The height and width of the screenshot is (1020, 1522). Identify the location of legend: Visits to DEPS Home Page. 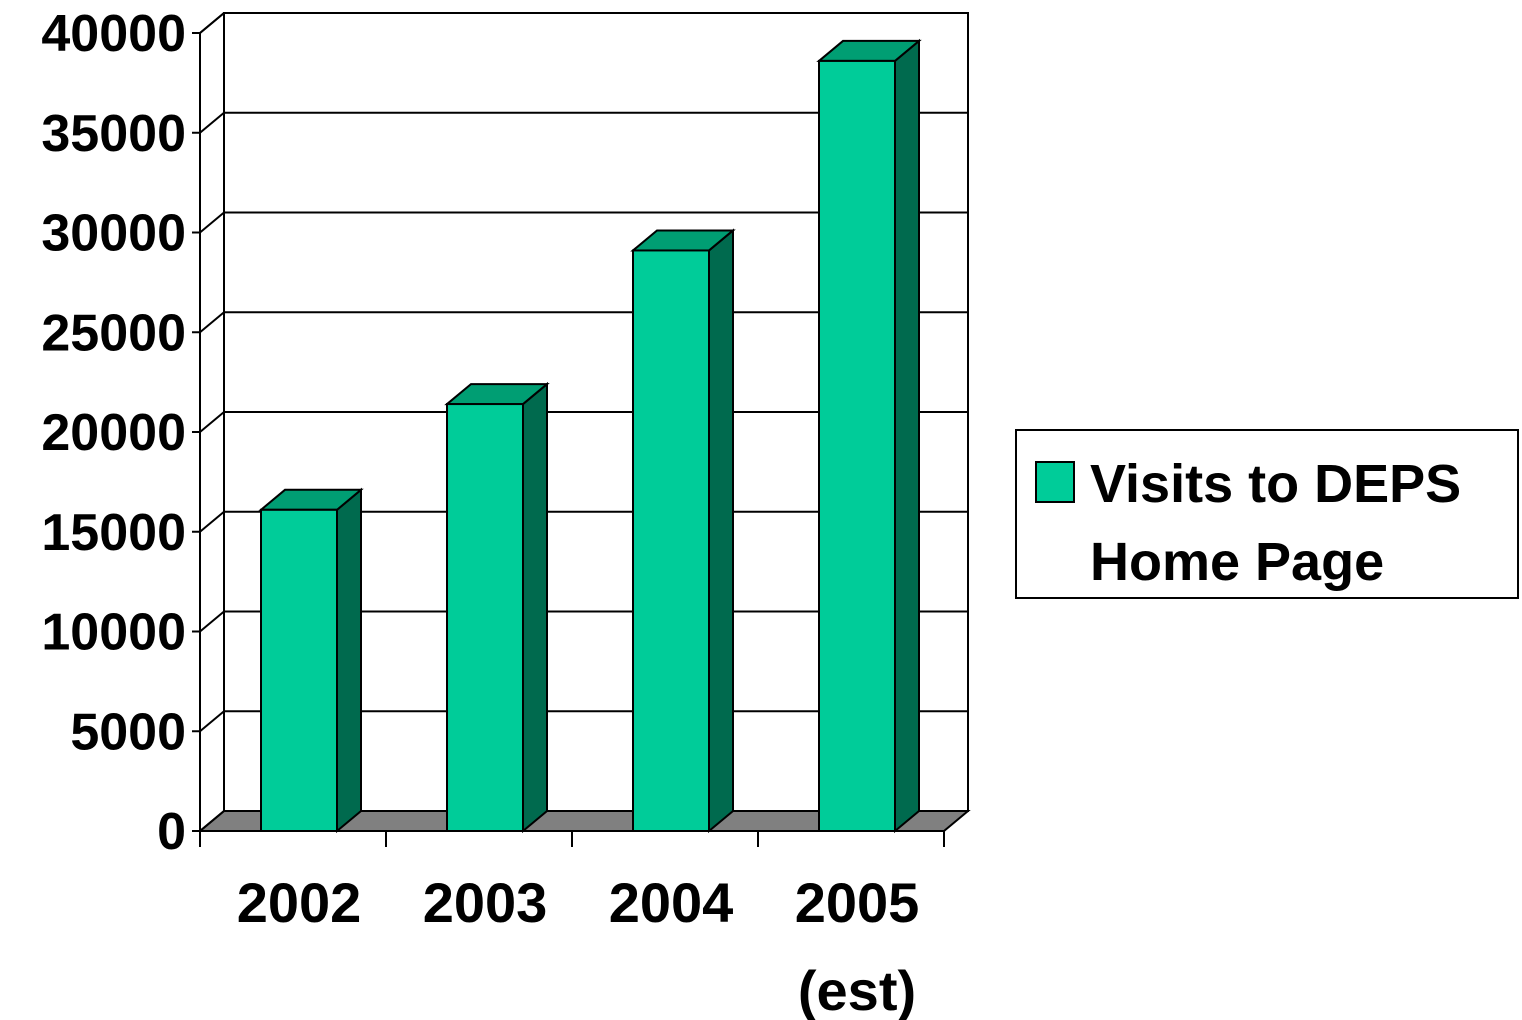
(1267, 514).